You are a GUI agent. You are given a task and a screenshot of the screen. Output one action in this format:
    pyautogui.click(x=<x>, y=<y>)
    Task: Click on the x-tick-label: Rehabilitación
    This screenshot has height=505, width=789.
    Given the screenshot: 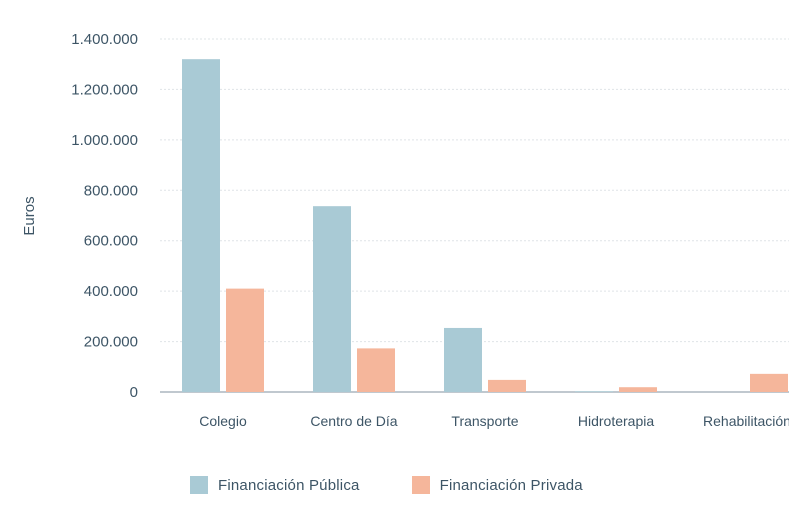 What is the action you would take?
    pyautogui.click(x=746, y=421)
    